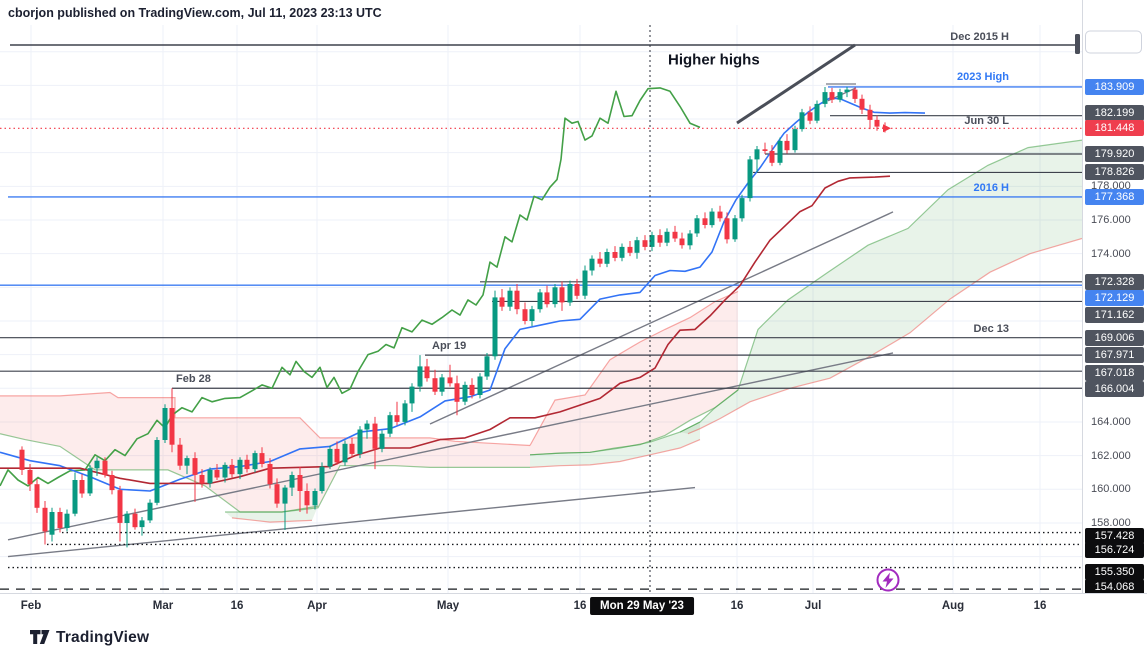 The width and height of the screenshot is (1147, 656). Describe the element at coordinates (1114, 337) in the screenshot. I see `price-badge-dark: 169.006` at that location.